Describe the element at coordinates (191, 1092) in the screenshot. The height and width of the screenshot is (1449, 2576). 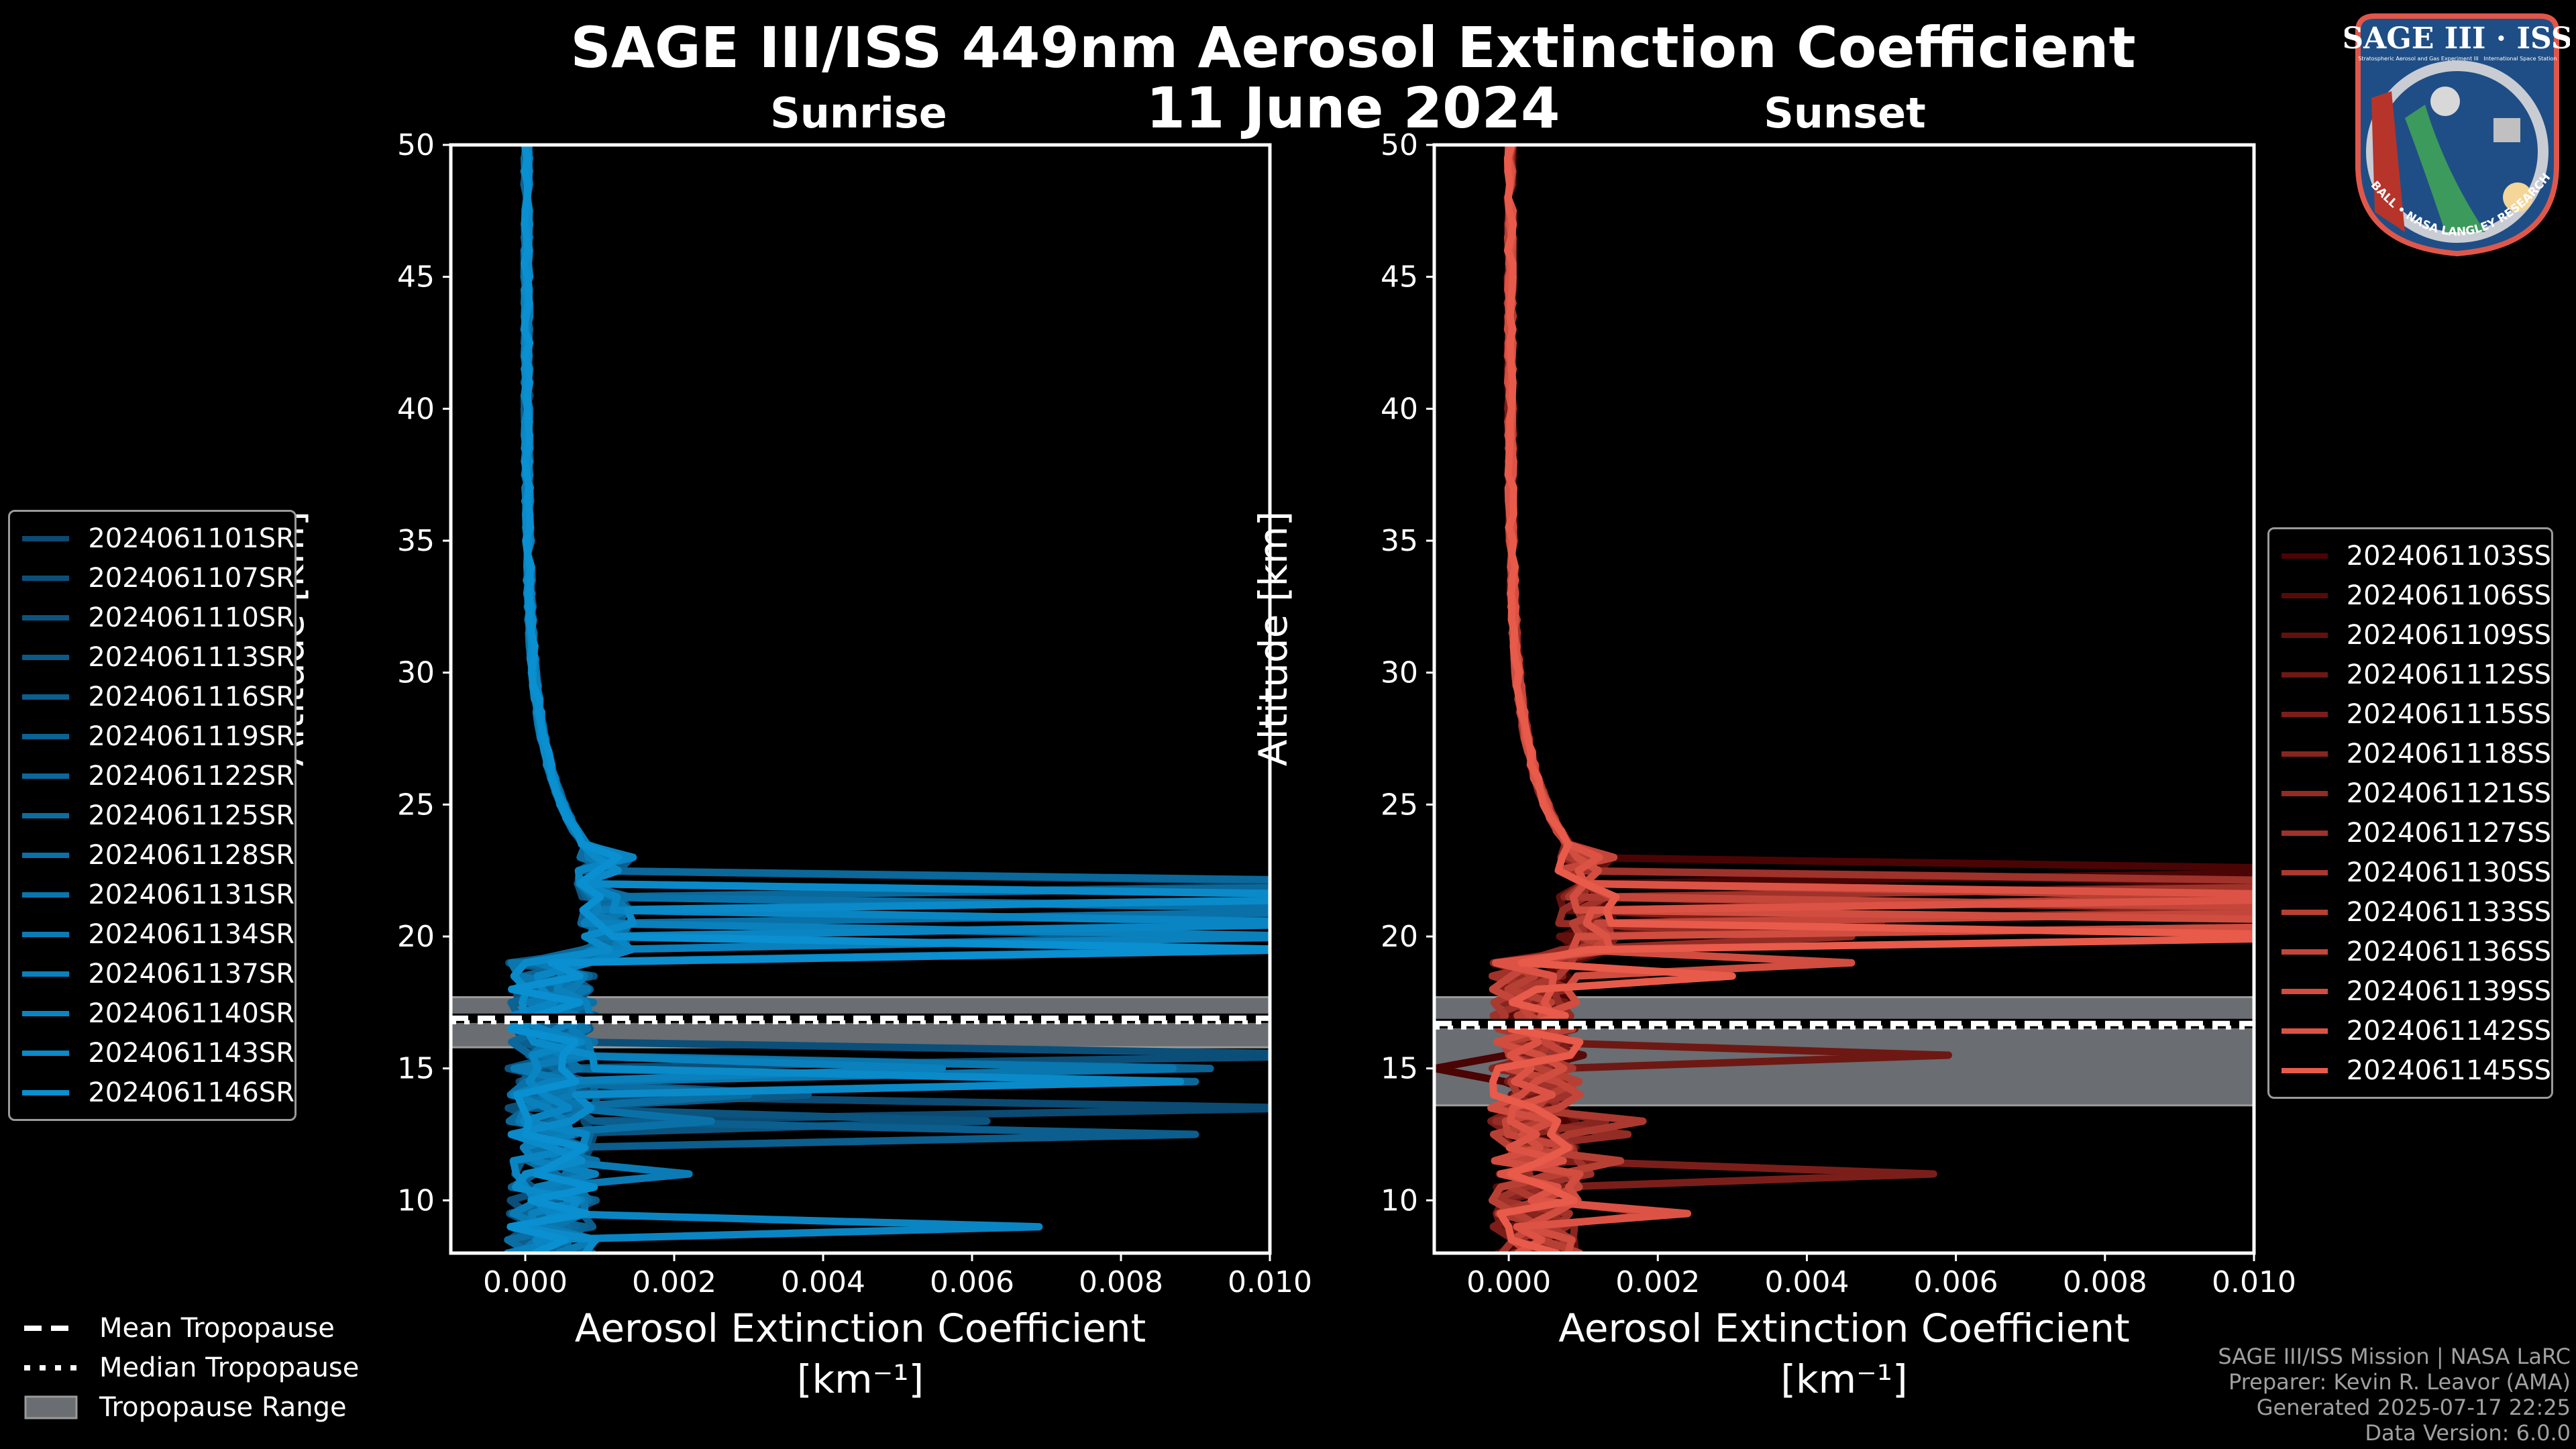
I see `legend-label: 2024061146SR` at that location.